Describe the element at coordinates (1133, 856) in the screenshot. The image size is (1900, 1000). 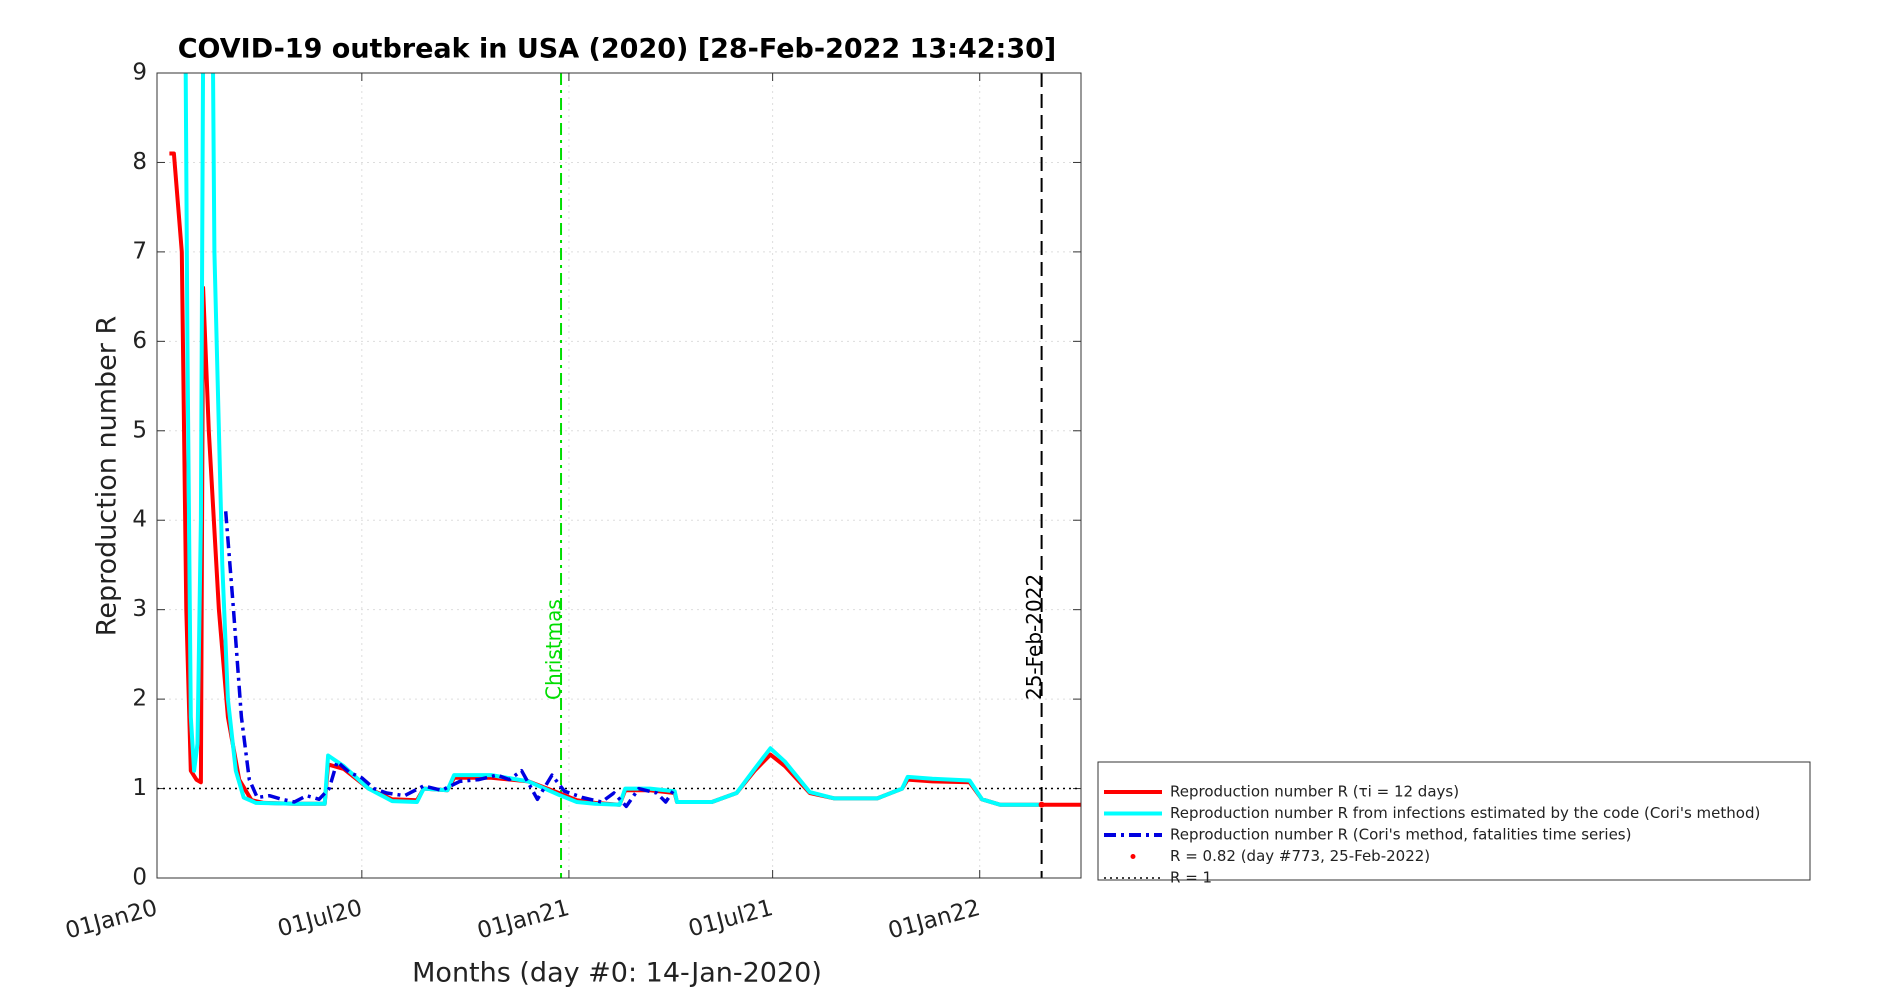
I see `legend-swatch` at that location.